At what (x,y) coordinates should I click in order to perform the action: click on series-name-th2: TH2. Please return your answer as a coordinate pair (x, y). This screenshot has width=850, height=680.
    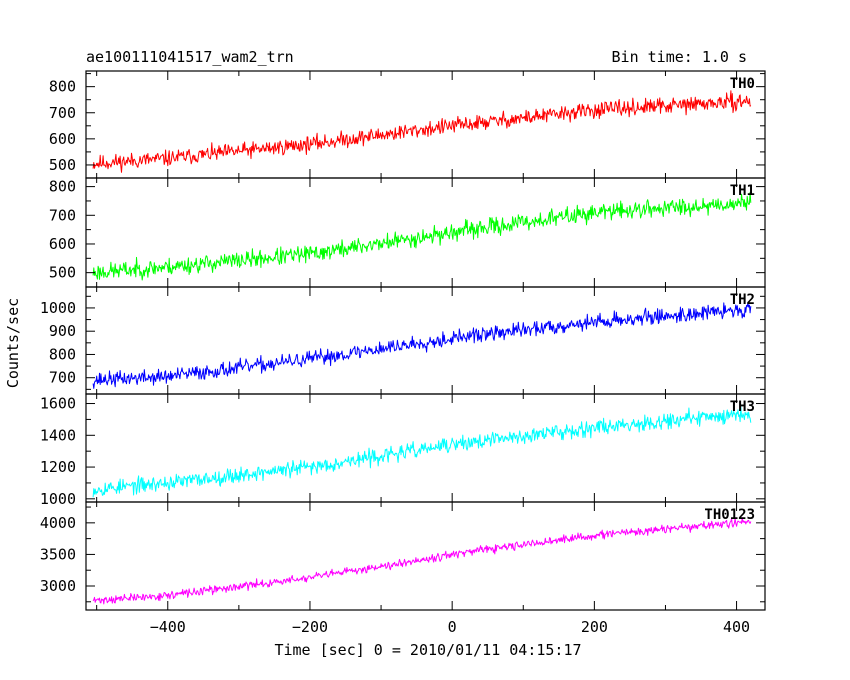
    Looking at the image, I should click on (742, 300).